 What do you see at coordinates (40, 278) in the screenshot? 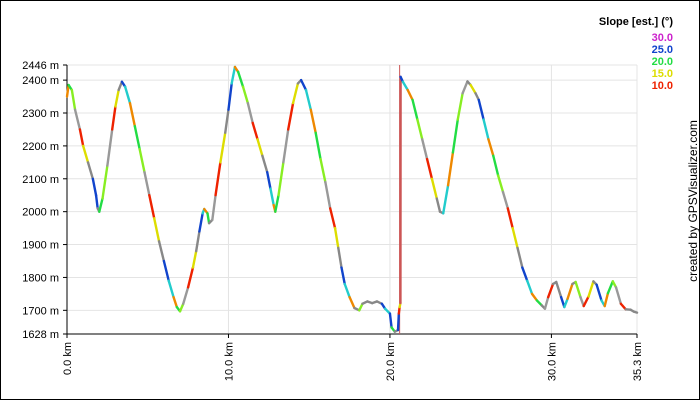
I see `y-tick-label: 1800 m` at bounding box center [40, 278].